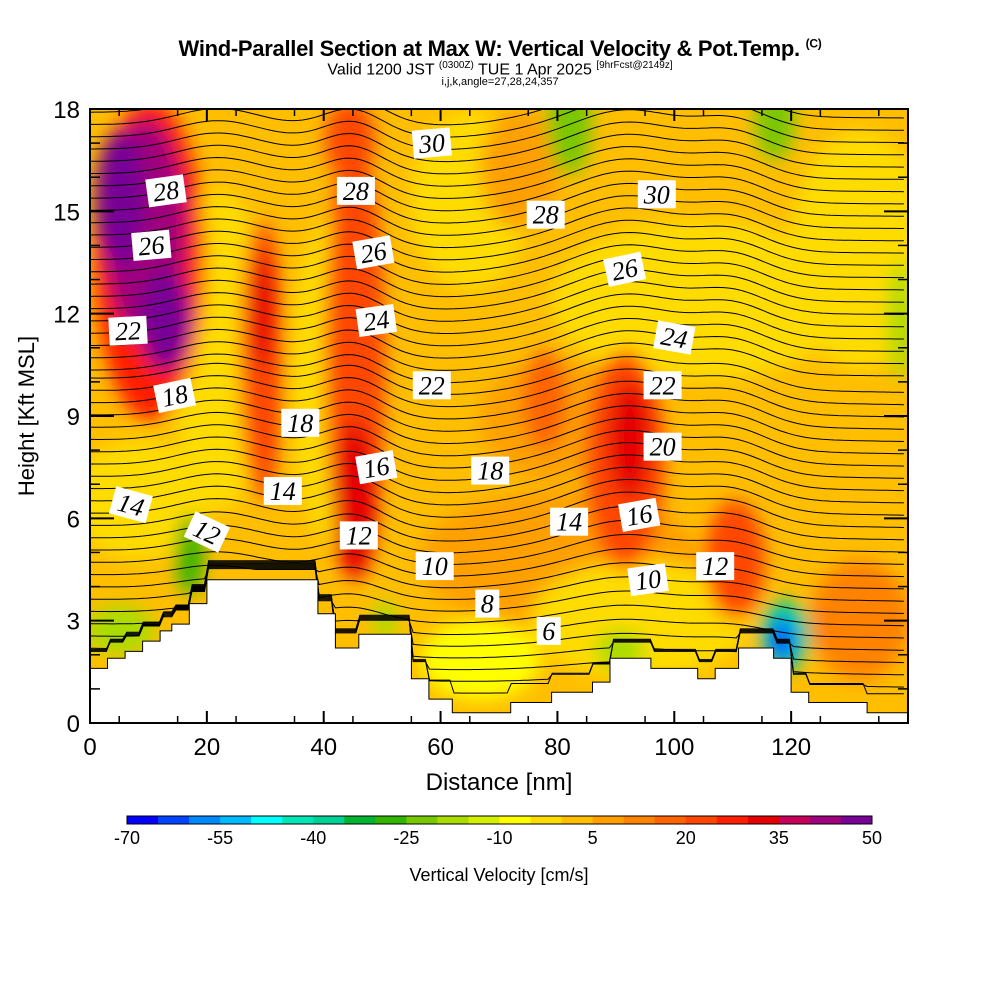  I want to click on theta-contour-label: 28, so click(355, 191).